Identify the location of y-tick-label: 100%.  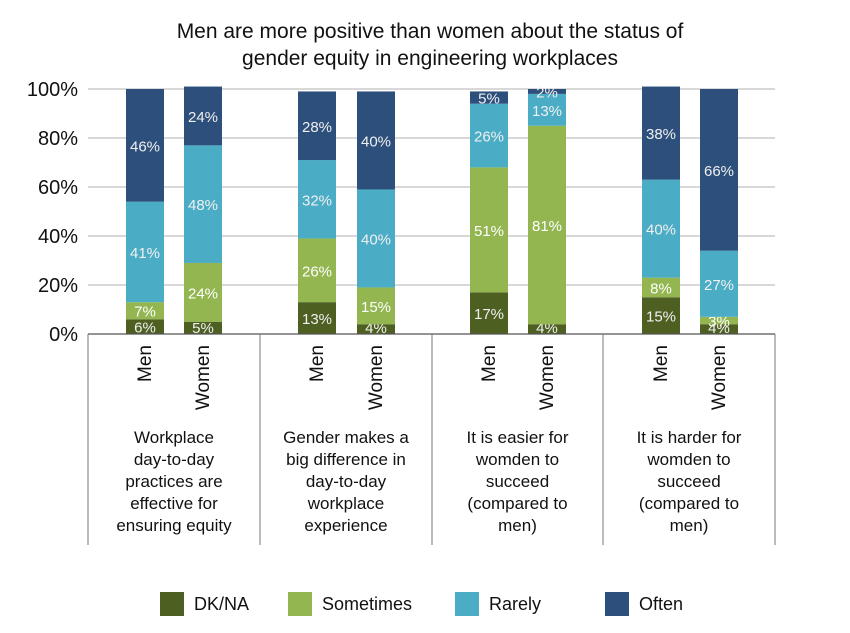
(52, 90).